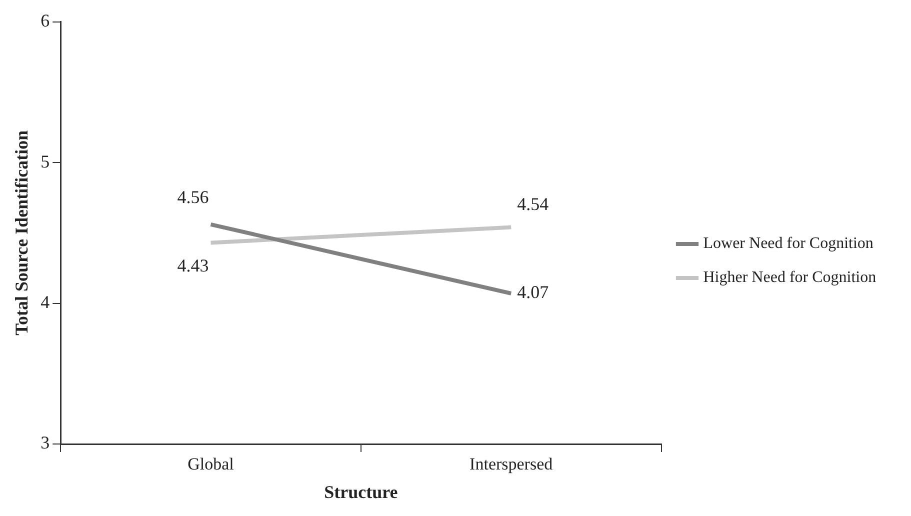 The height and width of the screenshot is (516, 911). What do you see at coordinates (193, 197) in the screenshot?
I see `data-label: 4.56` at bounding box center [193, 197].